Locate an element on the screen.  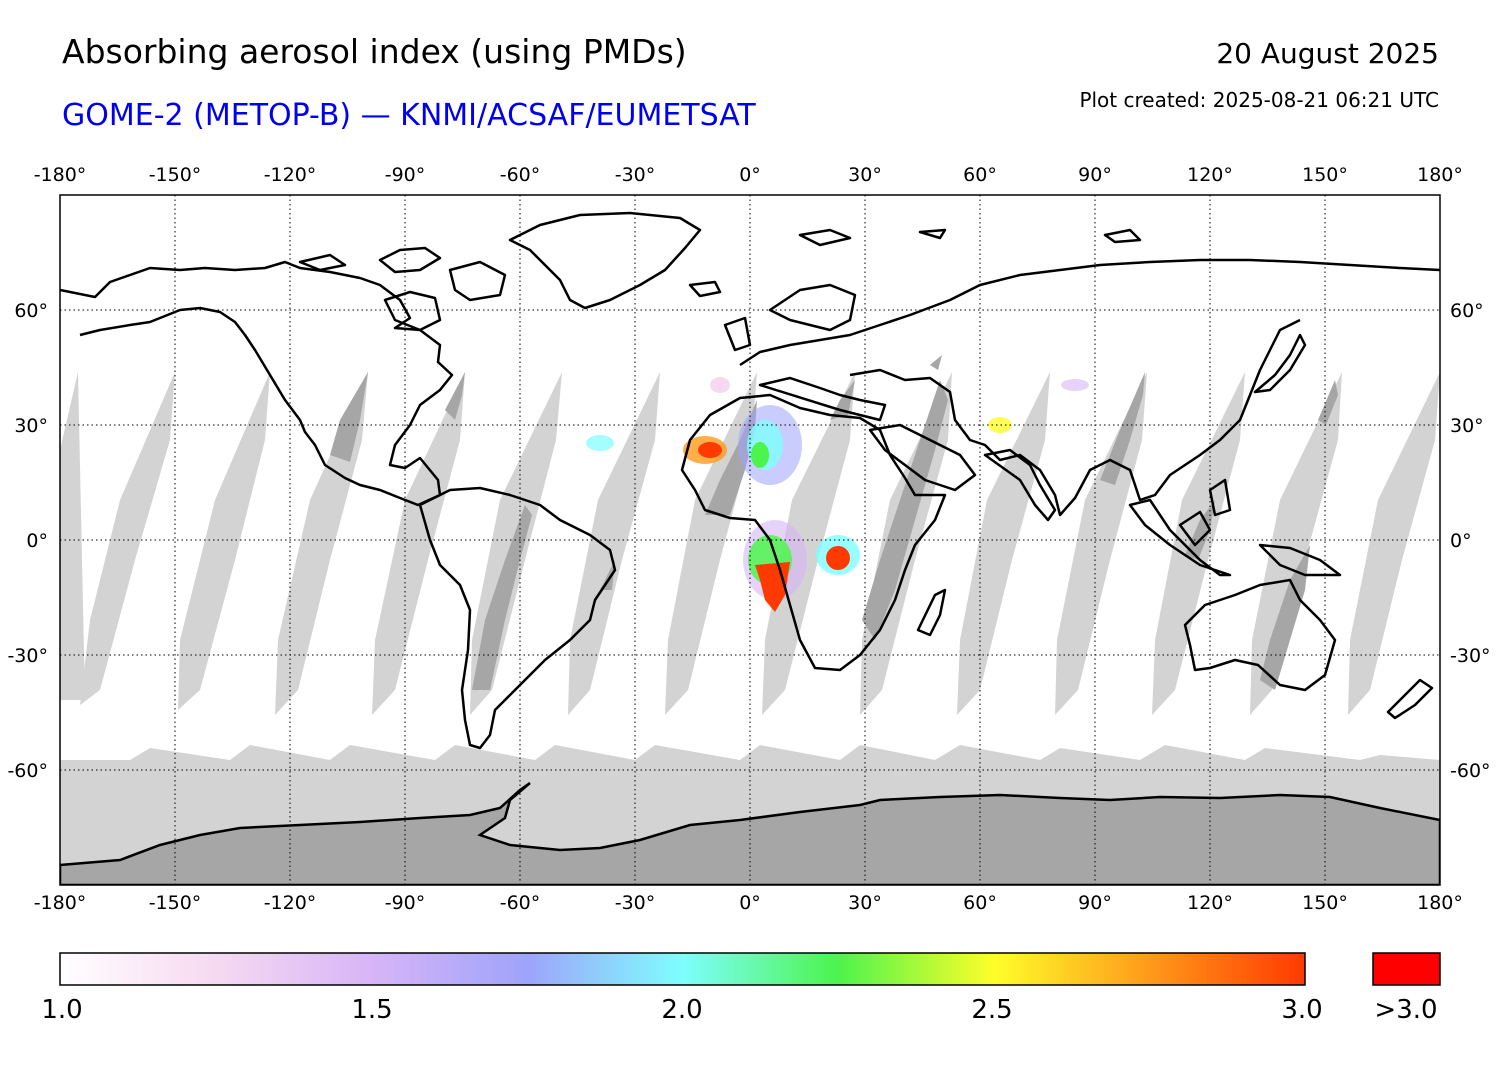
map-date: 20 August 2025 is located at coordinates (1327, 53).